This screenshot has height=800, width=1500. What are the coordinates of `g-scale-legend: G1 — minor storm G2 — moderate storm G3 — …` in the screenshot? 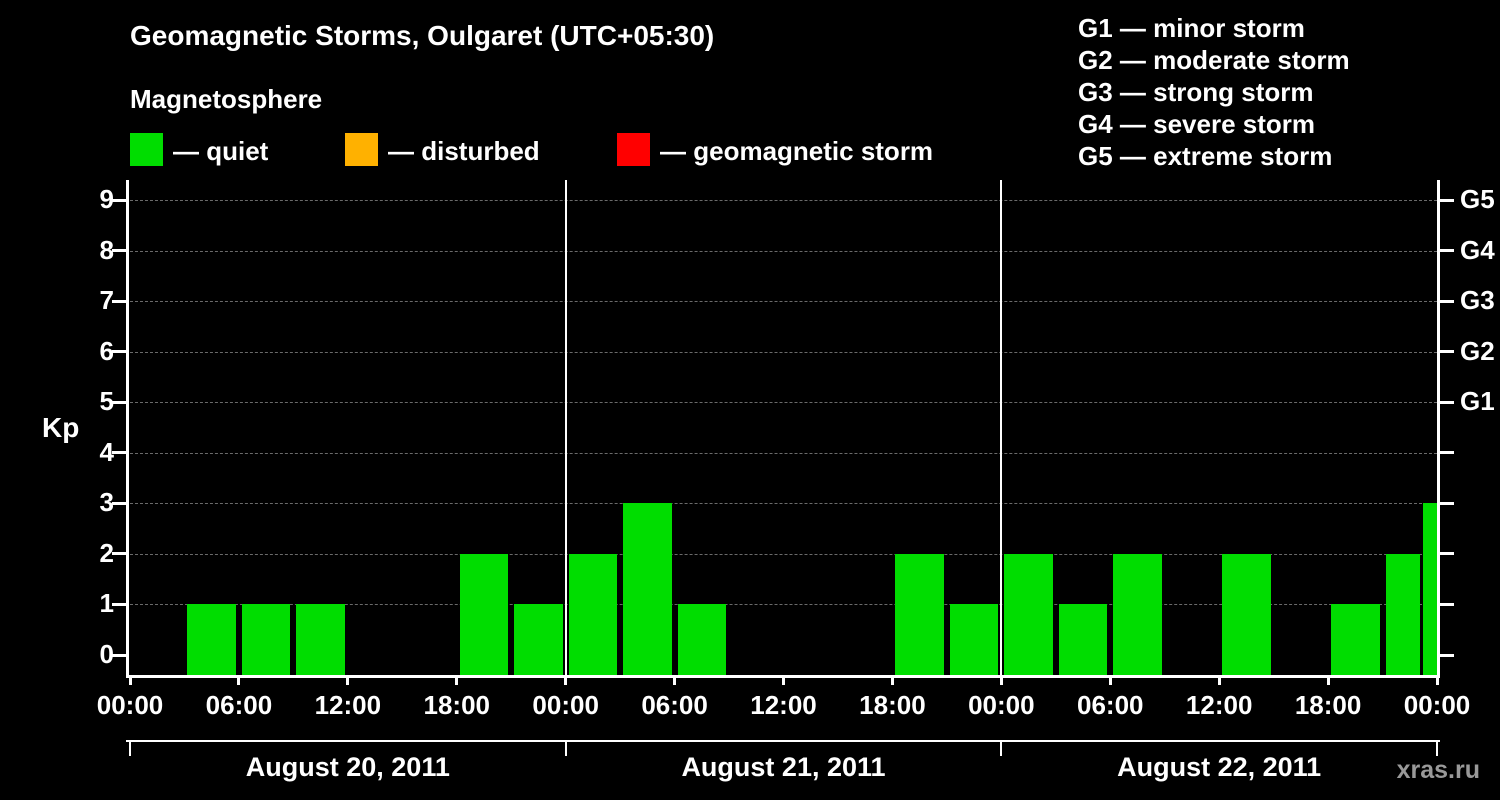 It's located at (1214, 92).